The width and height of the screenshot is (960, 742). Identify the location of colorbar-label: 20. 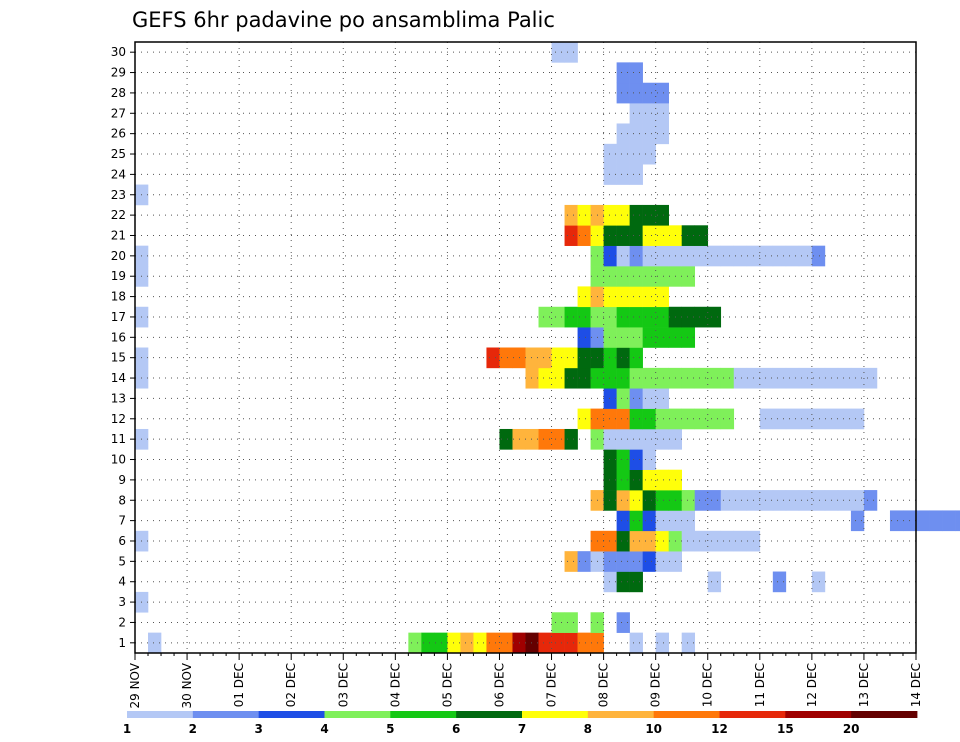
(851, 729).